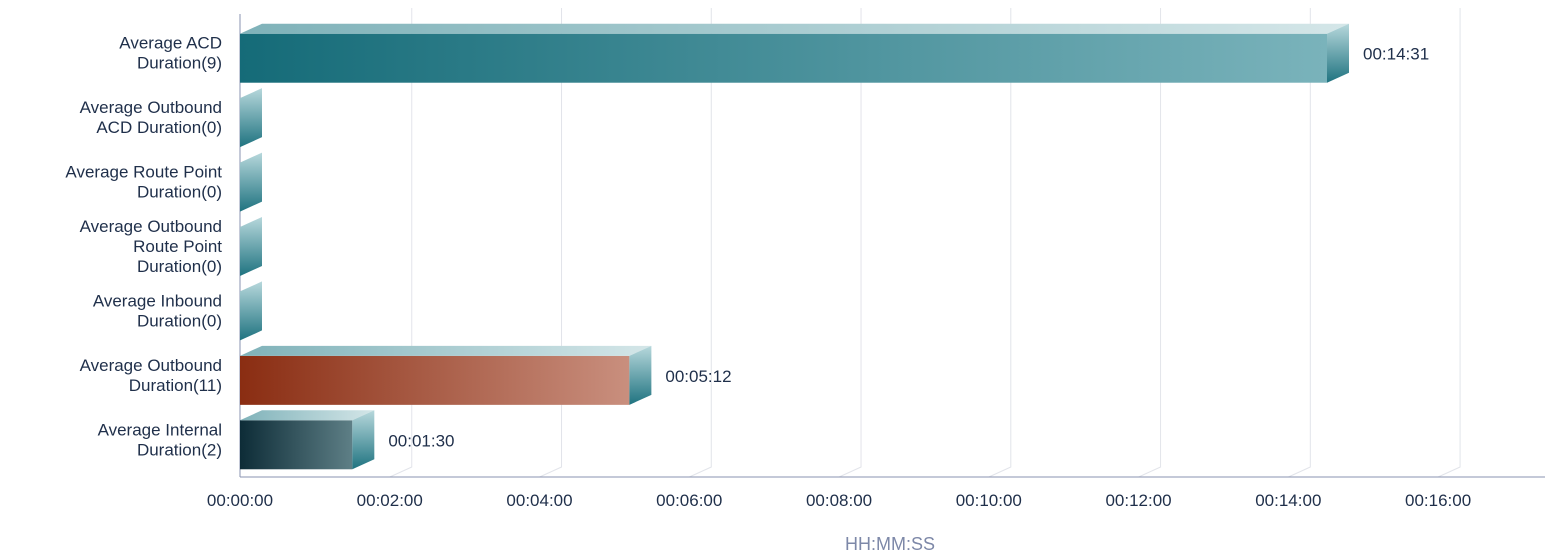  Describe the element at coordinates (890, 544) in the screenshot. I see `x-axis-title: HH:MM:SS` at that location.